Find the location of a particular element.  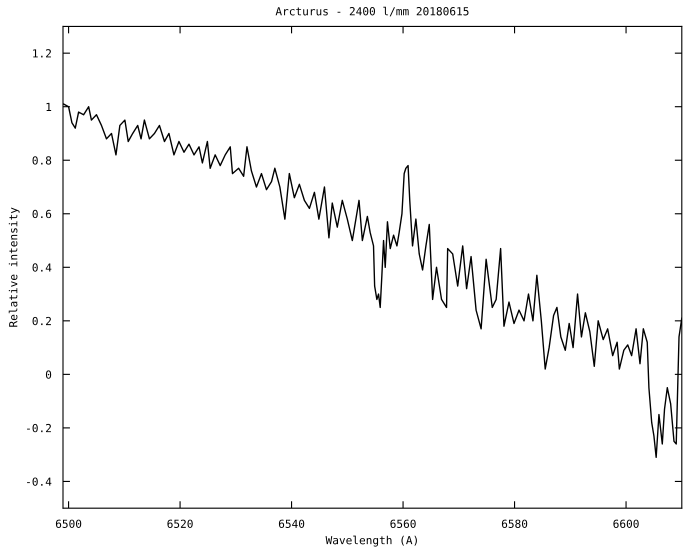

y-tick-label: 0.8 is located at coordinates (42, 160).